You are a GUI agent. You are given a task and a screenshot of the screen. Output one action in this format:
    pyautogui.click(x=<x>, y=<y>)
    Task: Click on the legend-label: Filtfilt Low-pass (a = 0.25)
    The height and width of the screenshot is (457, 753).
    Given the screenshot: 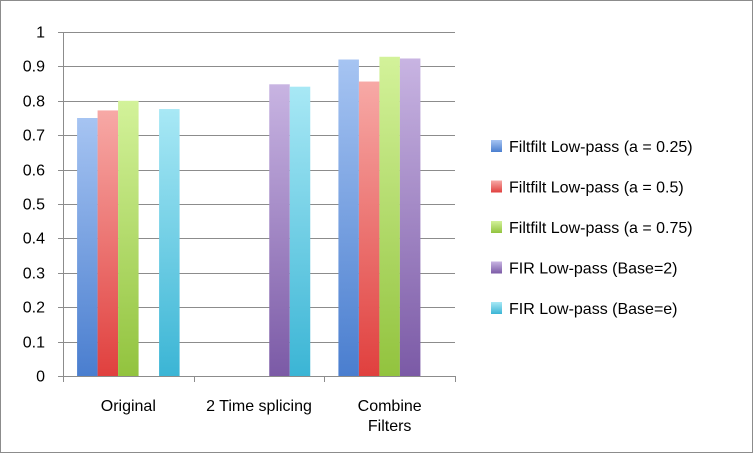 What is the action you would take?
    pyautogui.click(x=601, y=147)
    